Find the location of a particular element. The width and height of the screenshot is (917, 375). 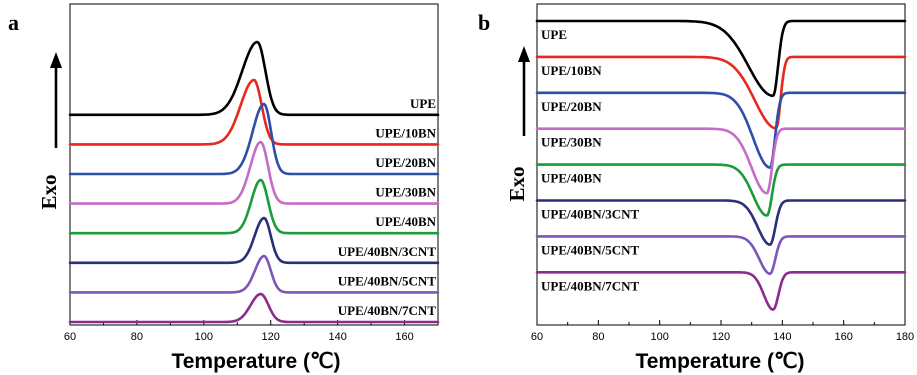

panel-a-x-ticks: 60 80 100 120 140 160 is located at coordinates (239, 331).